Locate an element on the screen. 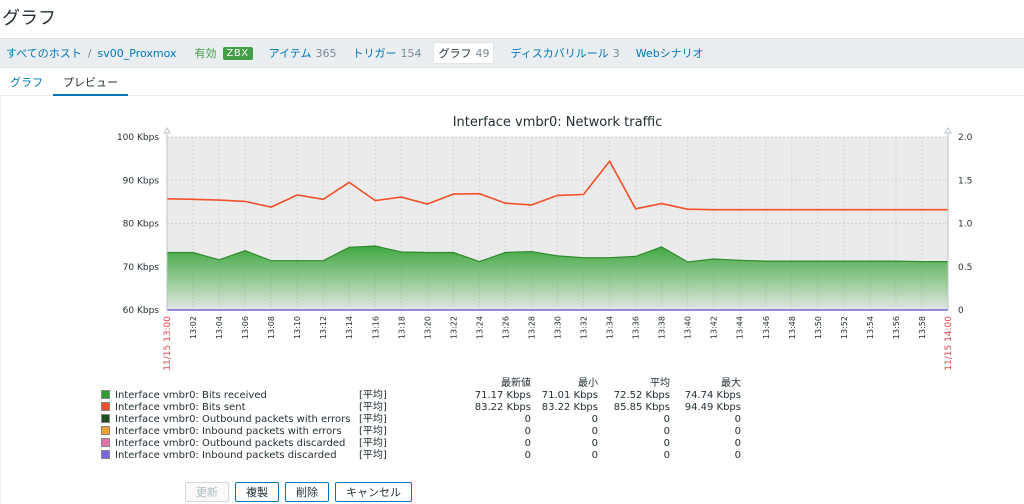  clone-button: 複製 is located at coordinates (257, 492).